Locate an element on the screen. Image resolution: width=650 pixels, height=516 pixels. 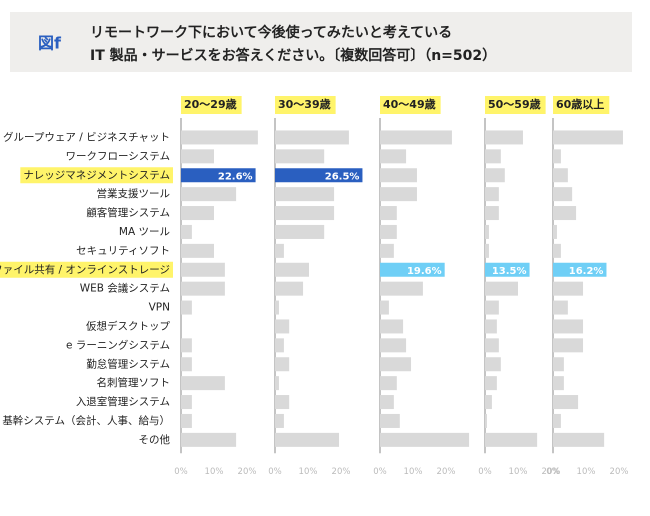
category-label: グループウェア / ビジネスチャット is located at coordinates (86, 136).